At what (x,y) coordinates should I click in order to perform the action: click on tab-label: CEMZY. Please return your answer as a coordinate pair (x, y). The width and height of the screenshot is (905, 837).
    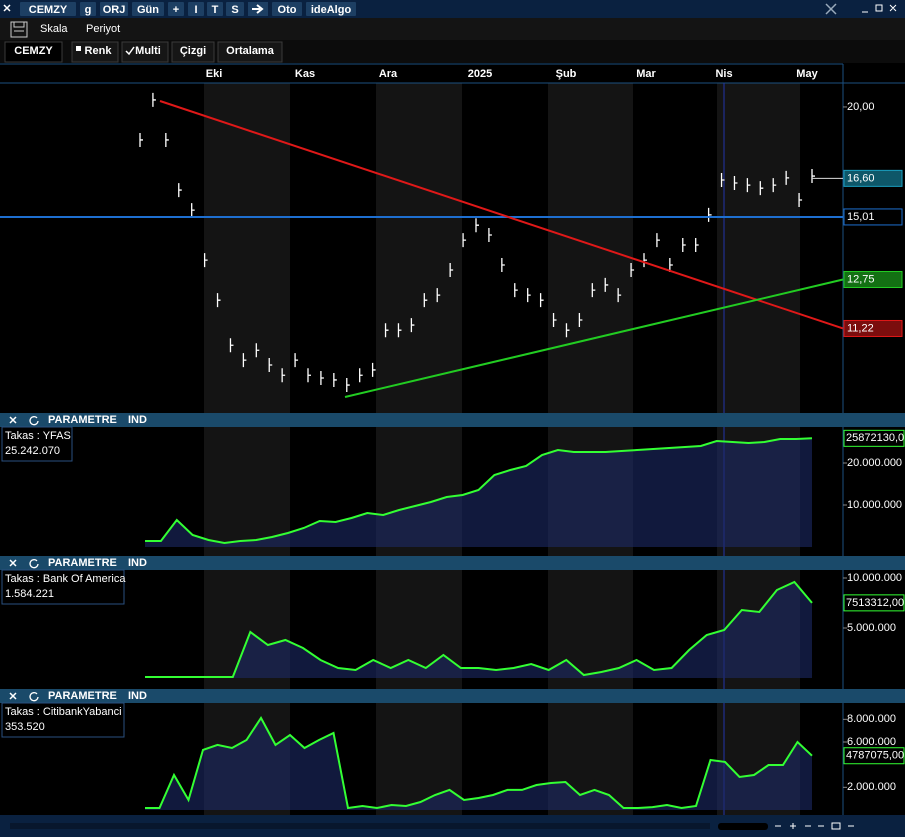
    Looking at the image, I should click on (33, 51).